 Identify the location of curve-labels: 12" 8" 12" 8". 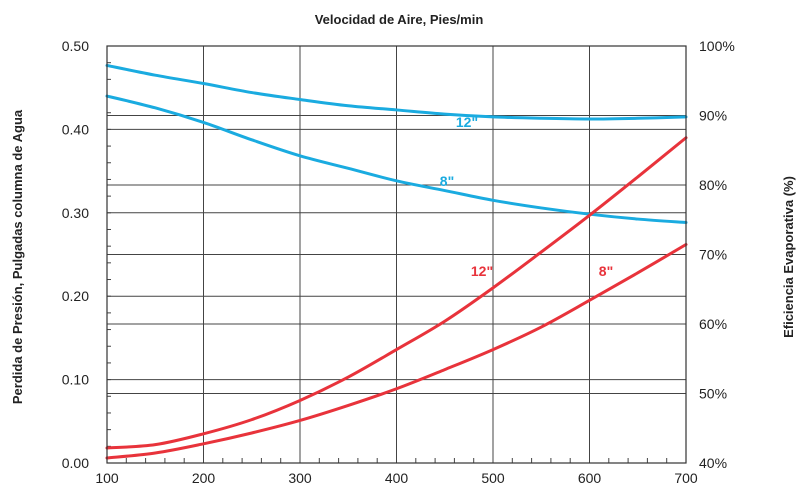
(526, 196).